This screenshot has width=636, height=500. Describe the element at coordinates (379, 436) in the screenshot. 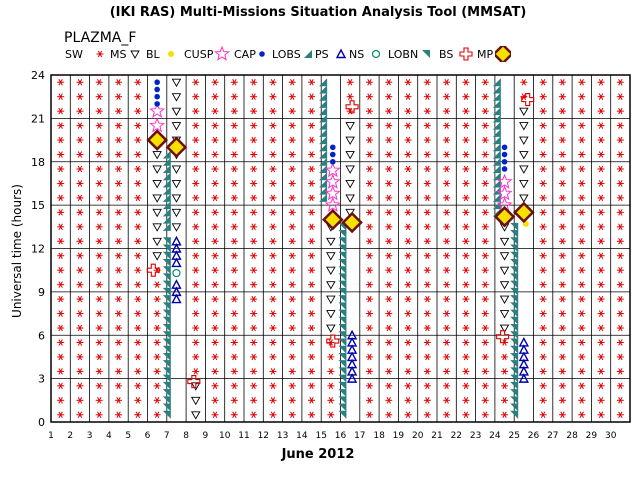

I see `x-tick-label: 18` at that location.